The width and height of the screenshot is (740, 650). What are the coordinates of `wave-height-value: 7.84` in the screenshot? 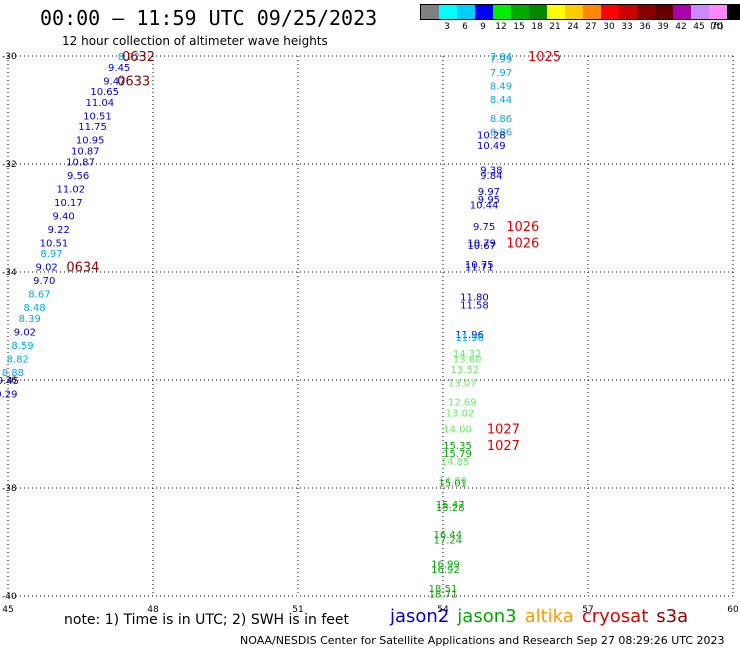 It's located at (501, 57).